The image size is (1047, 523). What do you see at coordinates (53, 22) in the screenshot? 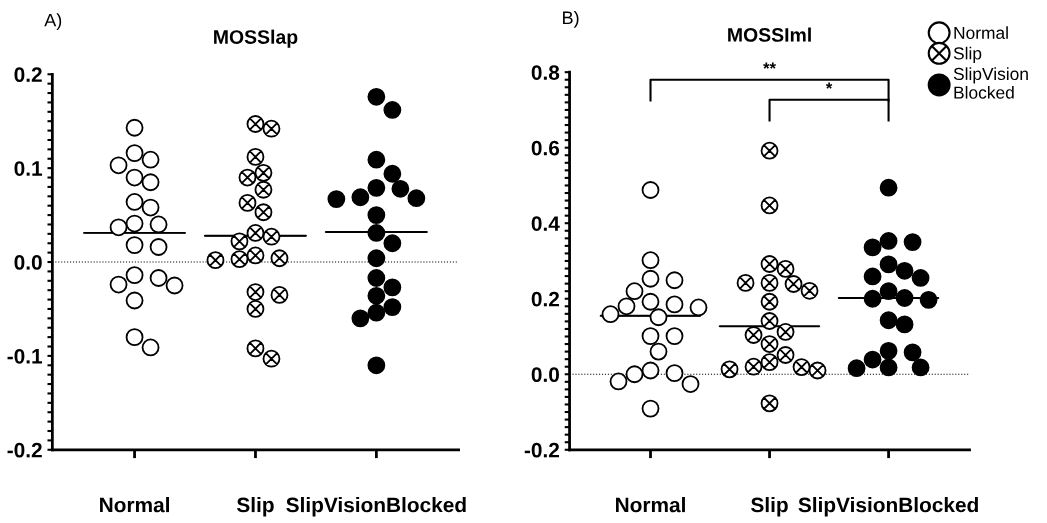
I see `text: A)` at bounding box center [53, 22].